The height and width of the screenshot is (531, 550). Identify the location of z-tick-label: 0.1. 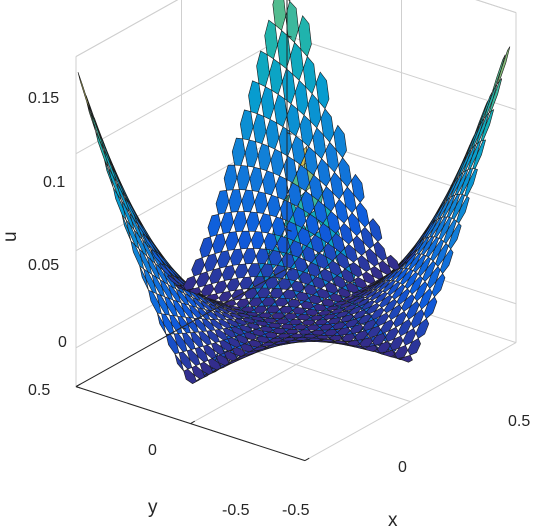
(54, 182).